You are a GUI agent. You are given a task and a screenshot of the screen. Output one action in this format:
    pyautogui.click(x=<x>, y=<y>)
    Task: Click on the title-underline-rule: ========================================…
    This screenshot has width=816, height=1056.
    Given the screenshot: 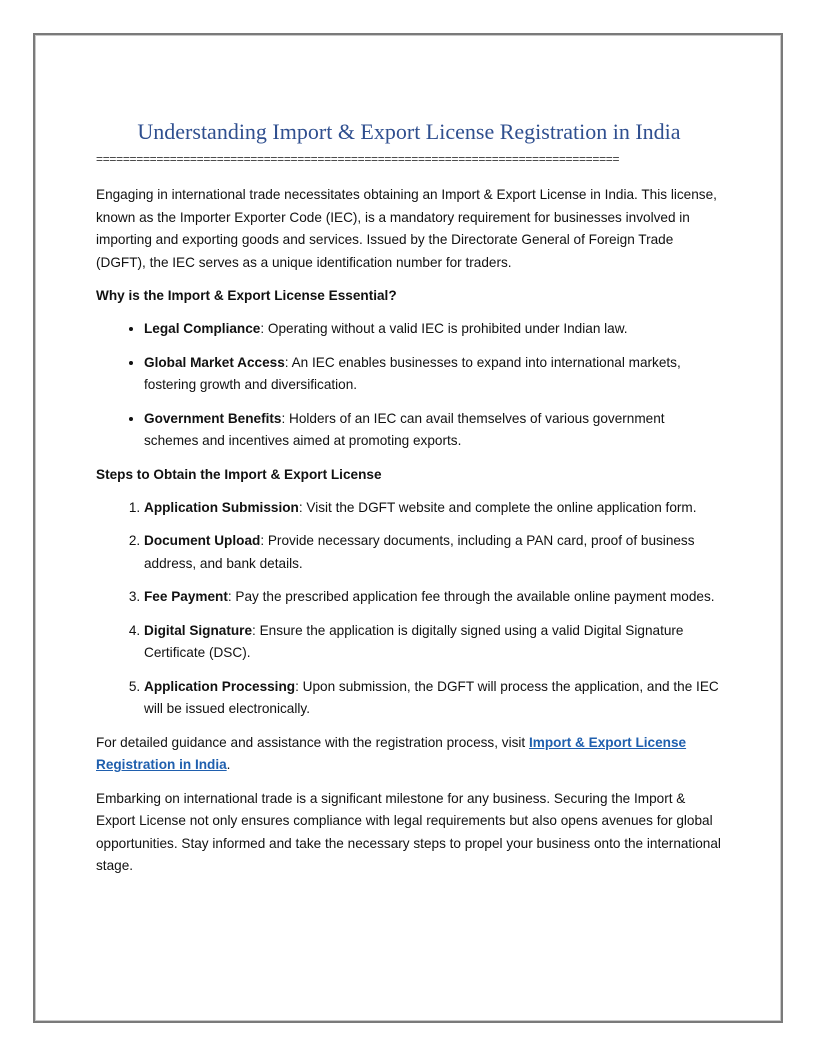 What is the action you would take?
    pyautogui.click(x=358, y=159)
    